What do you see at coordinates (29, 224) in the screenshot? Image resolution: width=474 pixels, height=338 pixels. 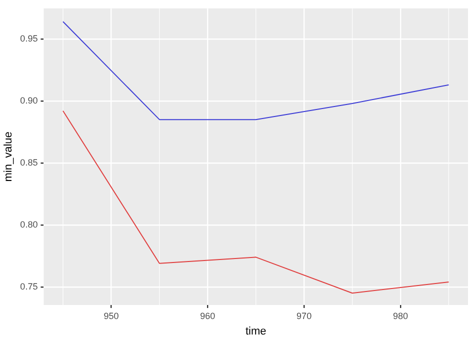 I see `y-tick-label: 0.80` at bounding box center [29, 224].